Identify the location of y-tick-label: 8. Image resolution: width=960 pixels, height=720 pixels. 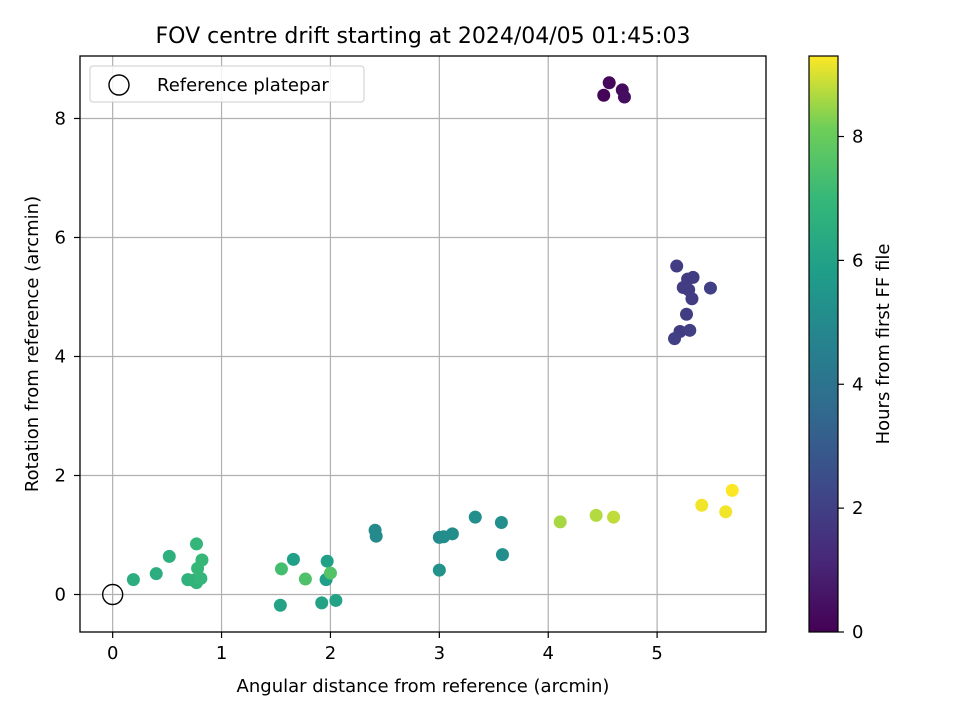
(60, 118).